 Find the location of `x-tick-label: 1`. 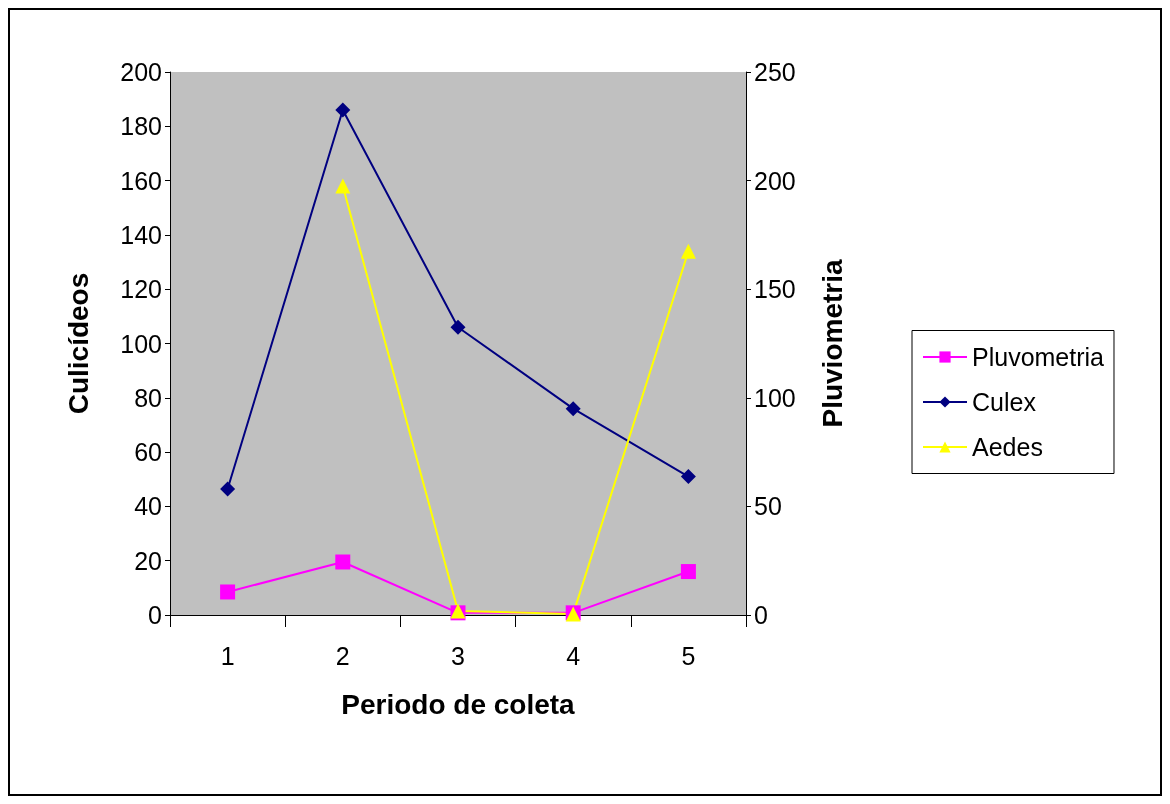

x-tick-label: 1 is located at coordinates (227, 655).